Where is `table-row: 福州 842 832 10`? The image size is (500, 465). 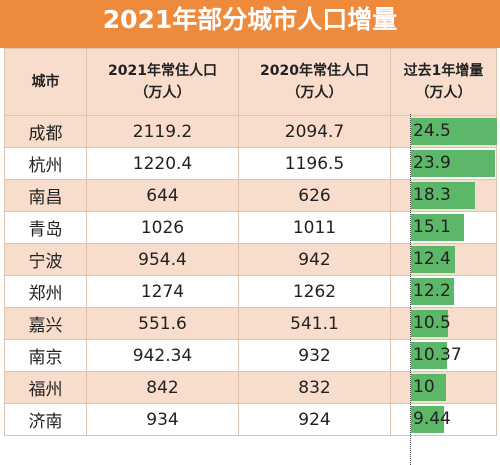 table-row: 福州 842 832 10 is located at coordinates (250, 387).